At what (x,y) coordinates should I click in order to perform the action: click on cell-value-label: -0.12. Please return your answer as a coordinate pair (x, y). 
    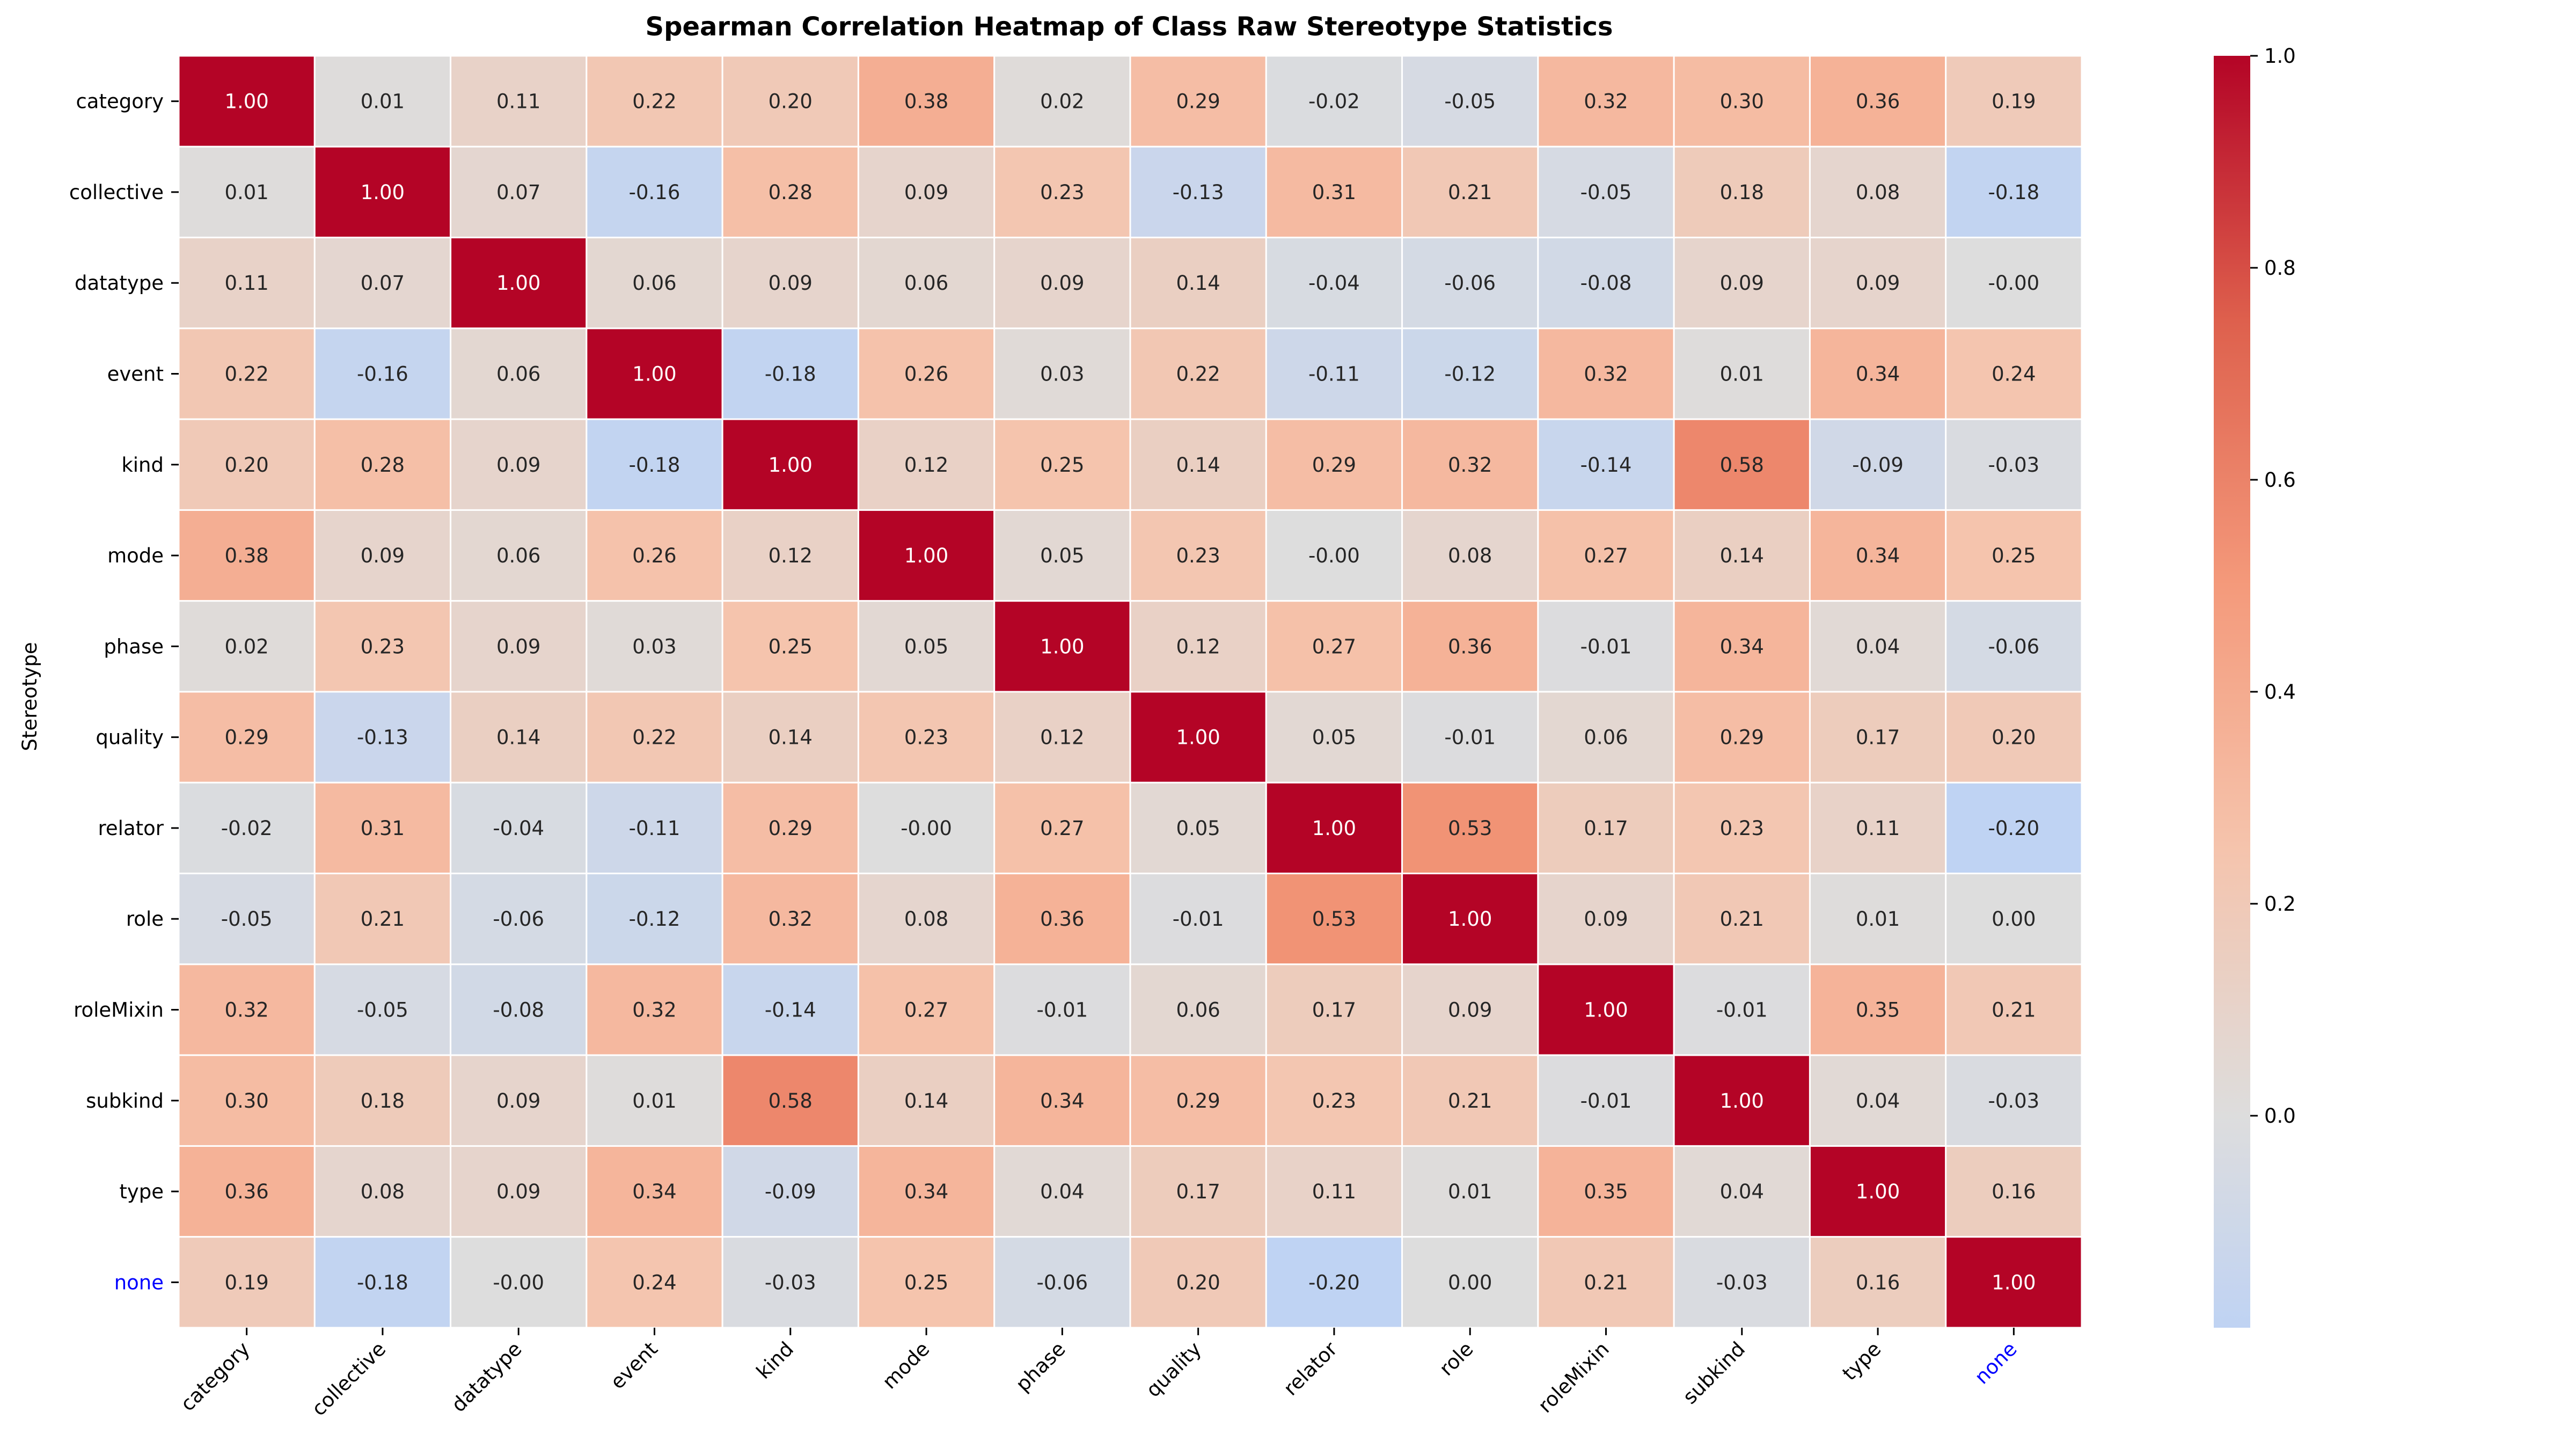
    Looking at the image, I should click on (1470, 374).